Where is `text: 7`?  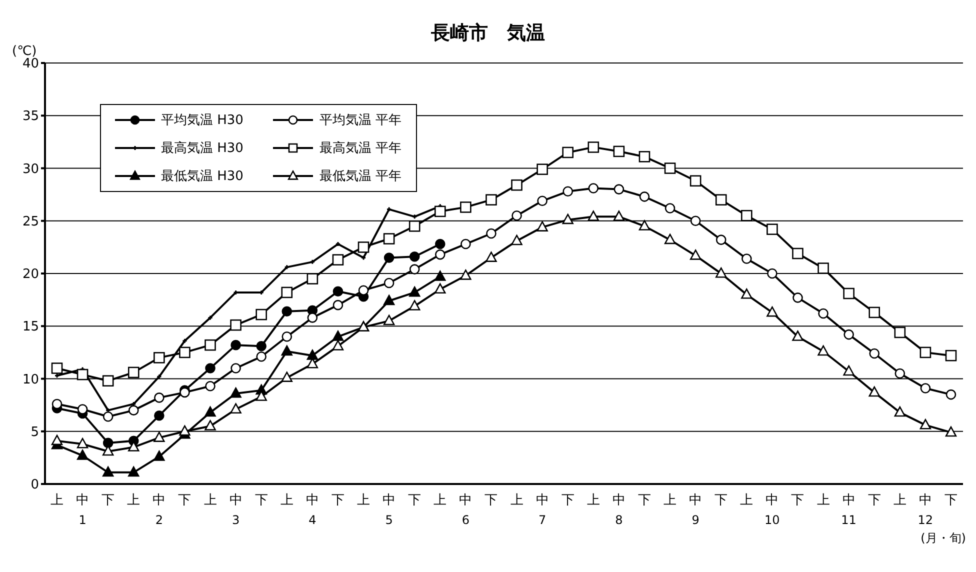 text: 7 is located at coordinates (542, 520).